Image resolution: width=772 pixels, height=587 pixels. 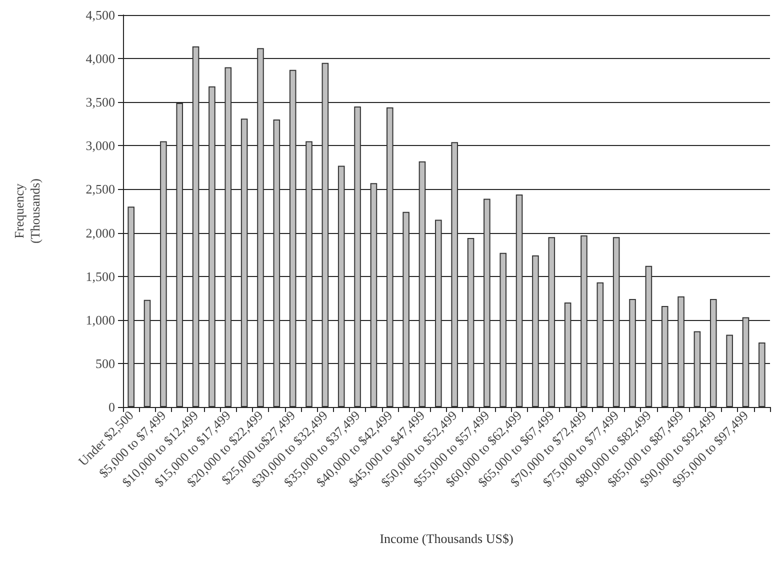 What do you see at coordinates (447, 538) in the screenshot?
I see `x-axis-title: Income (Thousands US$)` at bounding box center [447, 538].